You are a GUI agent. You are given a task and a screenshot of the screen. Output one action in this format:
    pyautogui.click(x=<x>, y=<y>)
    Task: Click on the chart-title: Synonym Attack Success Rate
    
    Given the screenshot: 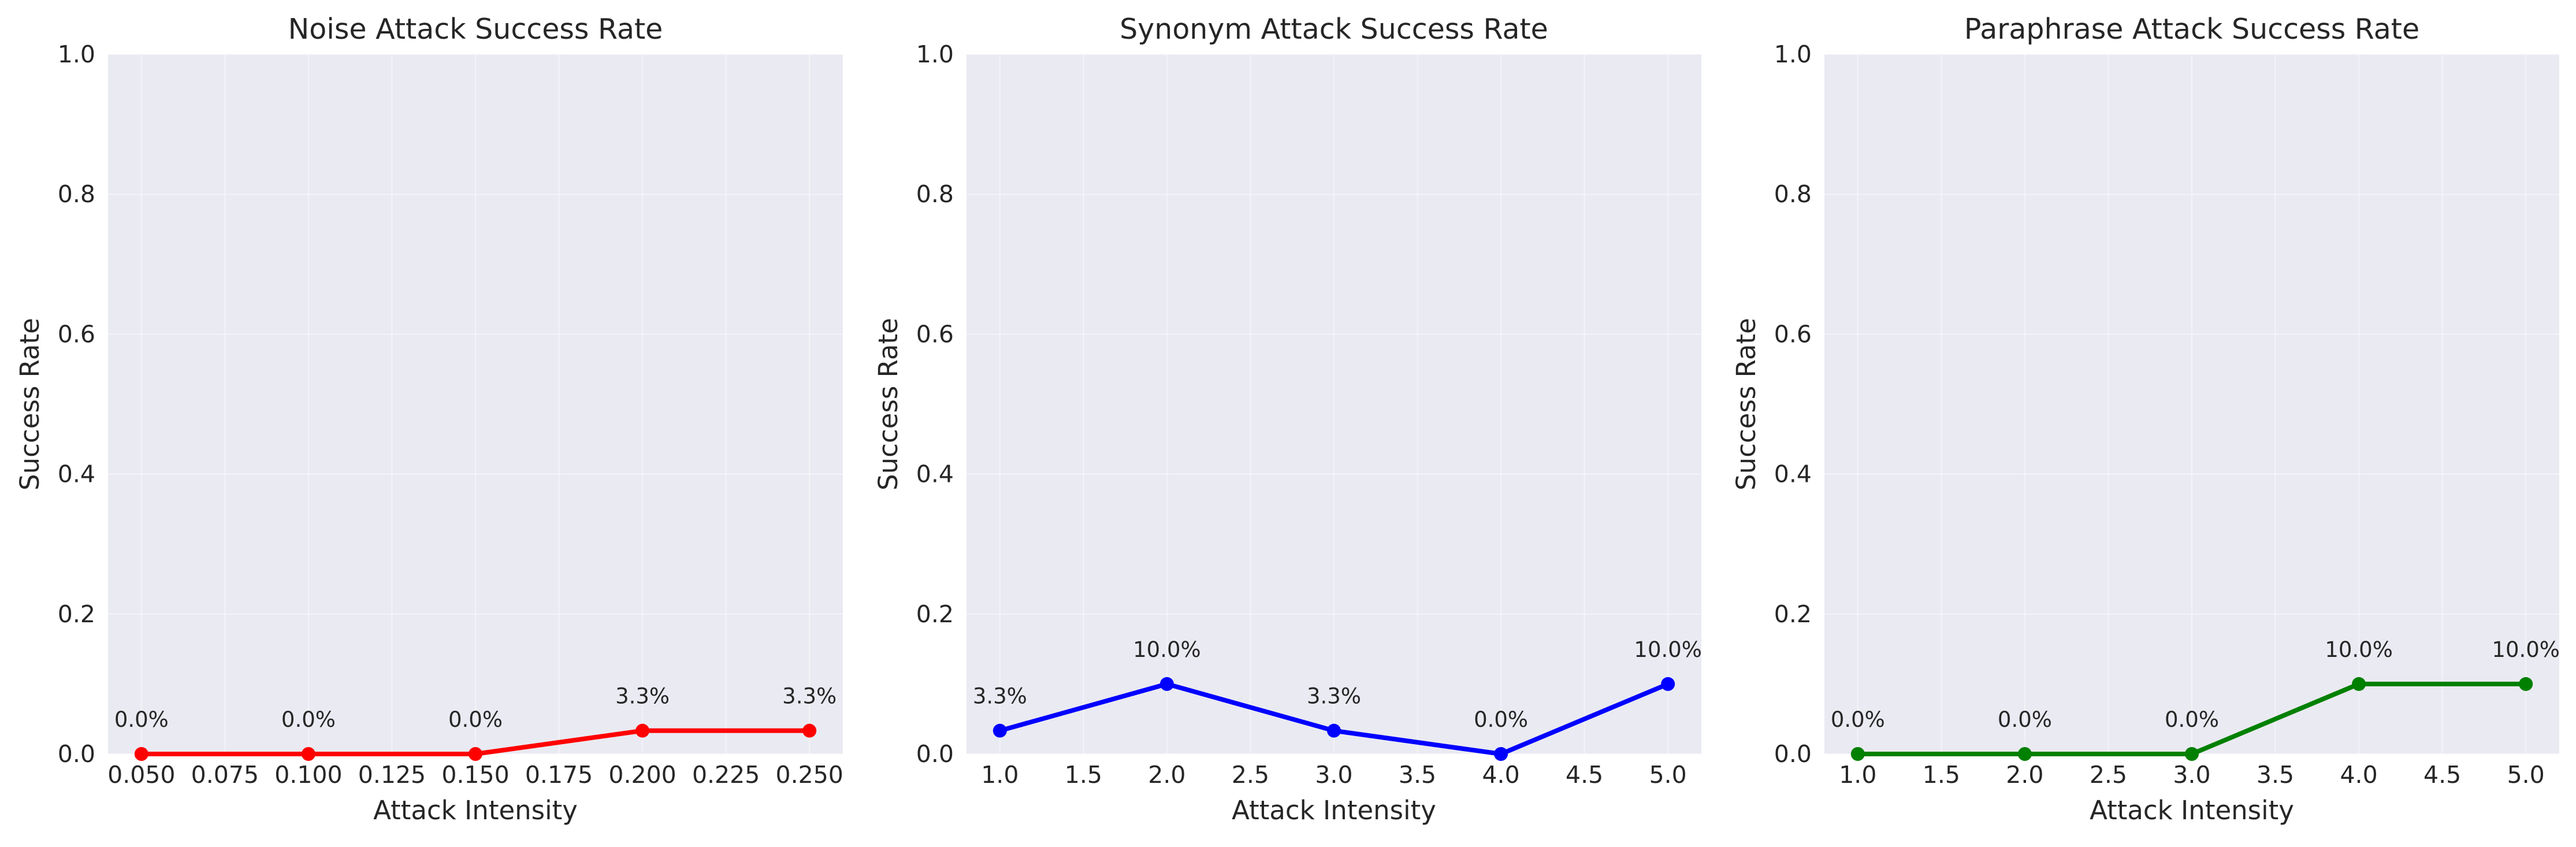 What is the action you would take?
    pyautogui.click(x=1334, y=29)
    